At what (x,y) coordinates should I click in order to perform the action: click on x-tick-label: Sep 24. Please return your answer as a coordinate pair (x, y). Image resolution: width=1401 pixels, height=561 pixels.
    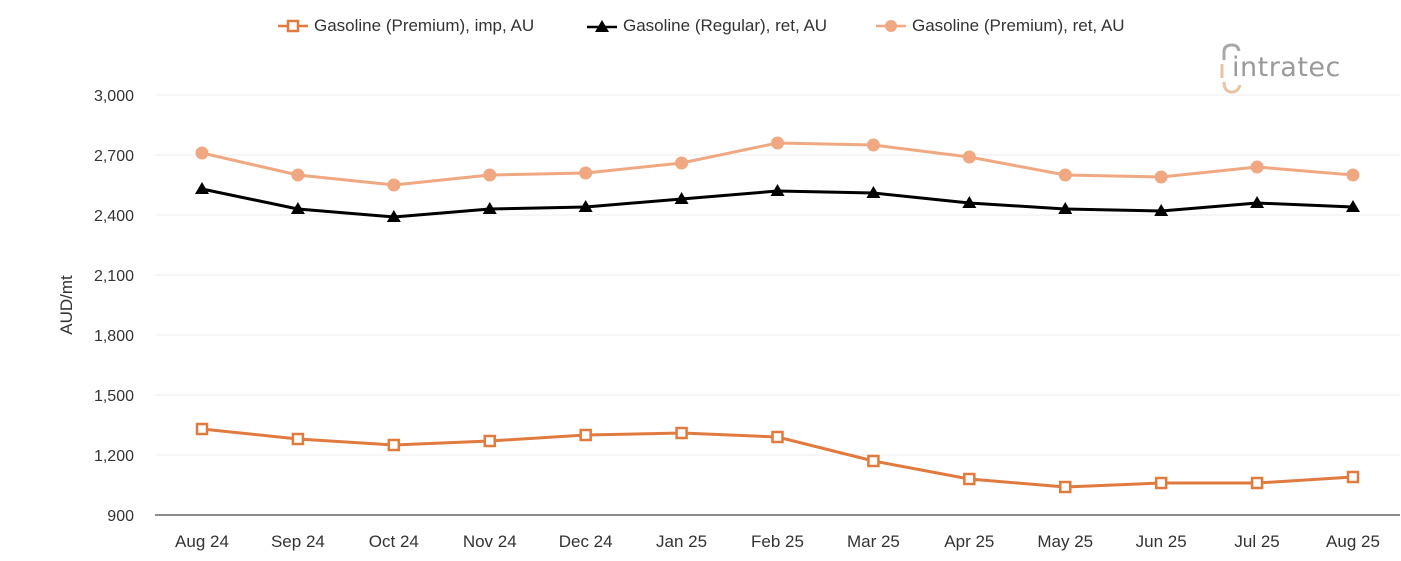
    Looking at the image, I should click on (298, 541).